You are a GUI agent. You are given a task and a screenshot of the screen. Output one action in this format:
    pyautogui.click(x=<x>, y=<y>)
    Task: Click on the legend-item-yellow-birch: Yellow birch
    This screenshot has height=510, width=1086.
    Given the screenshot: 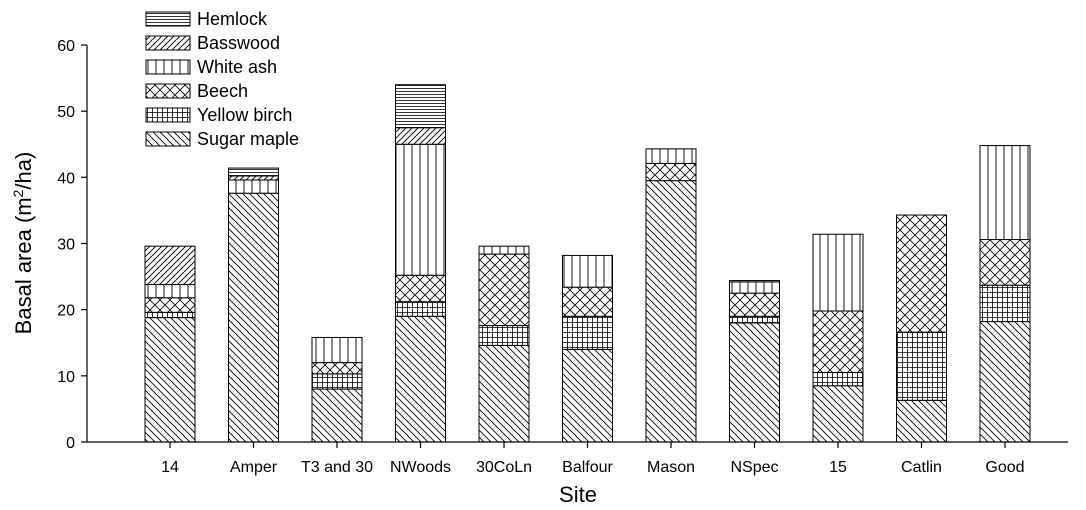 What is the action you would take?
    pyautogui.click(x=218, y=115)
    